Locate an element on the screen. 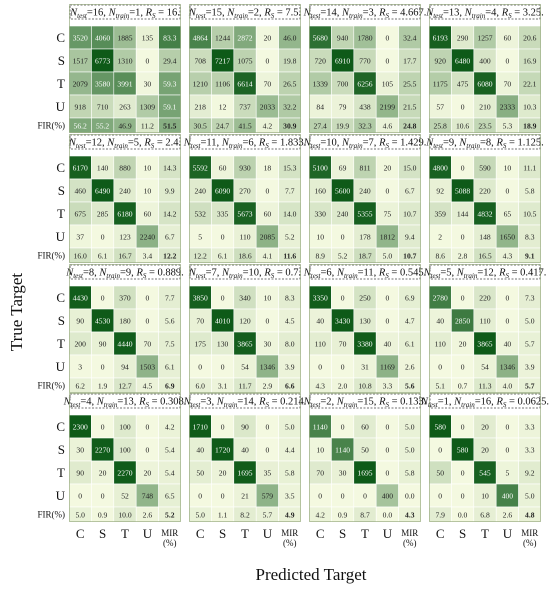 This screenshot has width=550, height=589. cell-value: 770 is located at coordinates (365, 60).